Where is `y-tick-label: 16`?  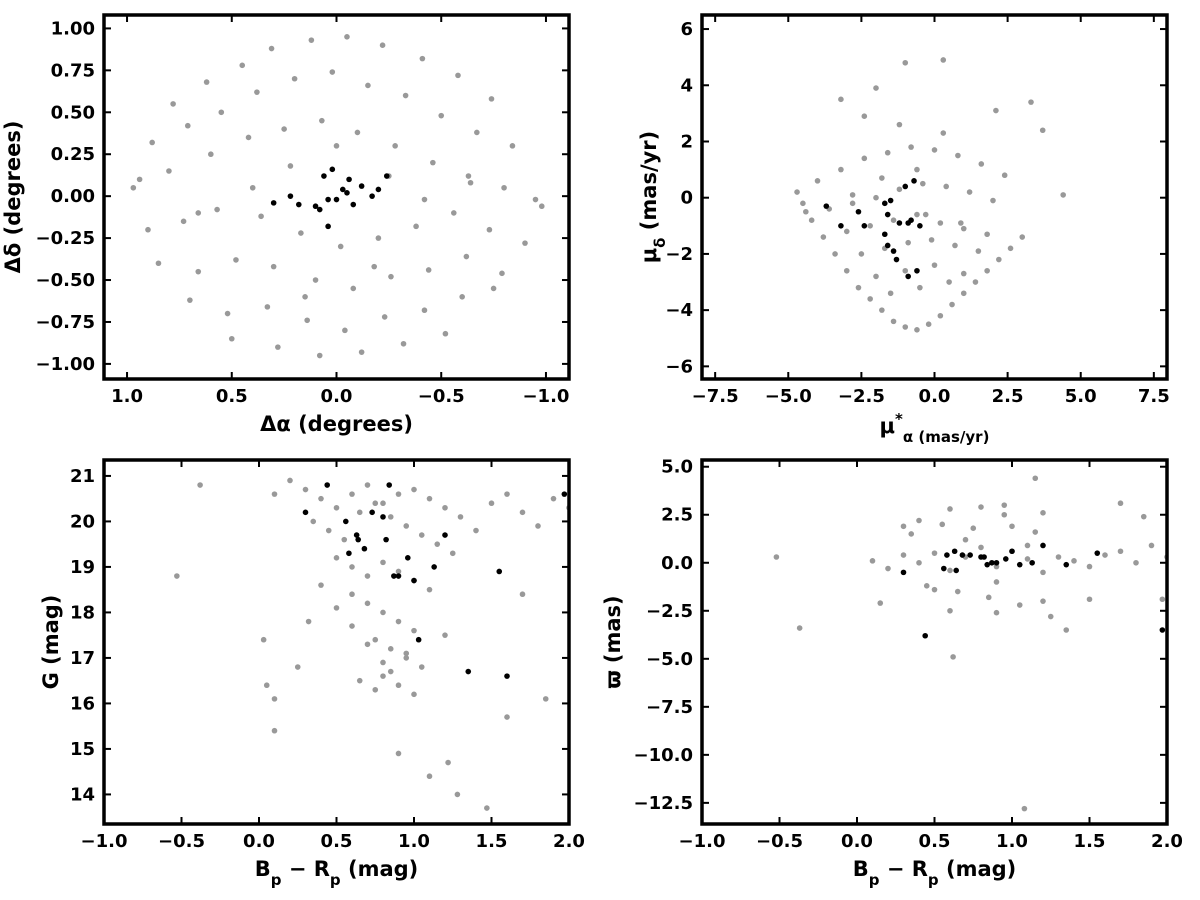 y-tick-label: 16 is located at coordinates (82, 703).